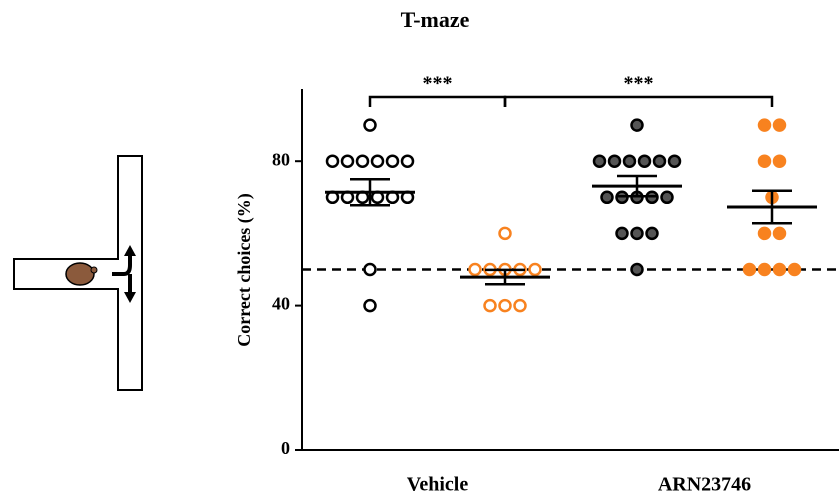 The image size is (839, 501). What do you see at coordinates (281, 159) in the screenshot?
I see `y-tick-label: 80` at bounding box center [281, 159].